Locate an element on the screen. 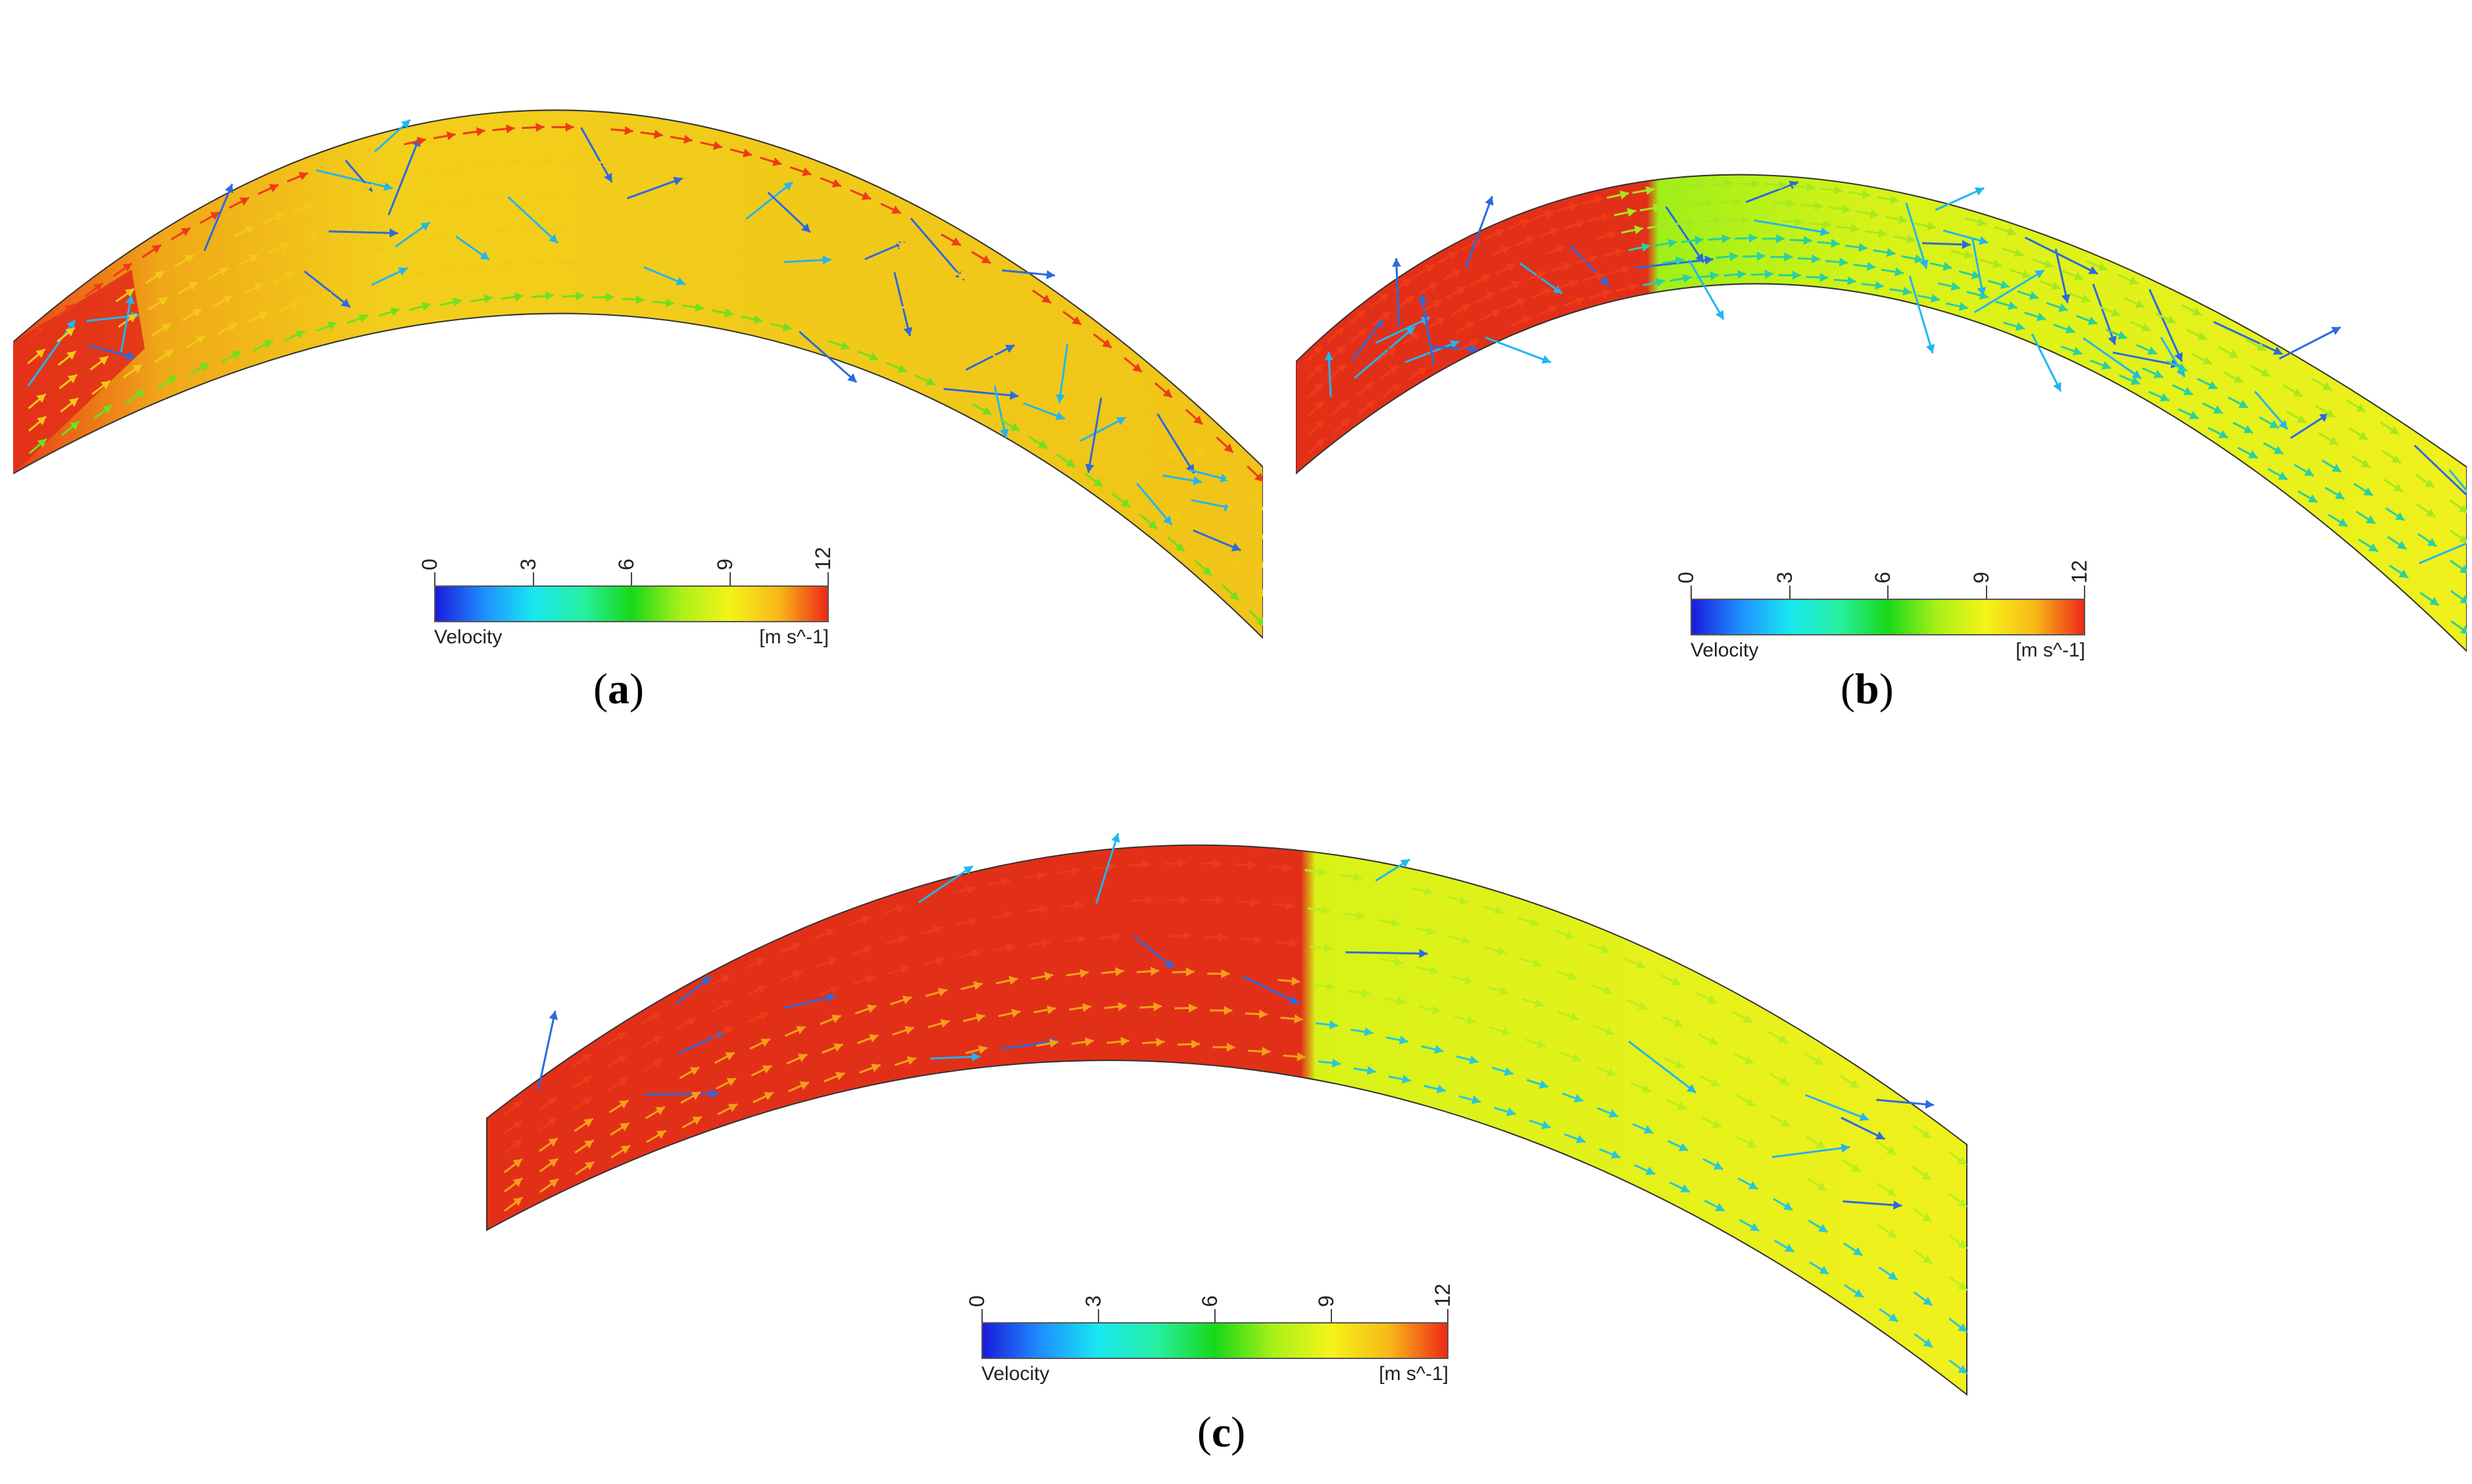 The width and height of the screenshot is (2472, 1484). colorbar-tick-label: 0 is located at coordinates (1686, 577).